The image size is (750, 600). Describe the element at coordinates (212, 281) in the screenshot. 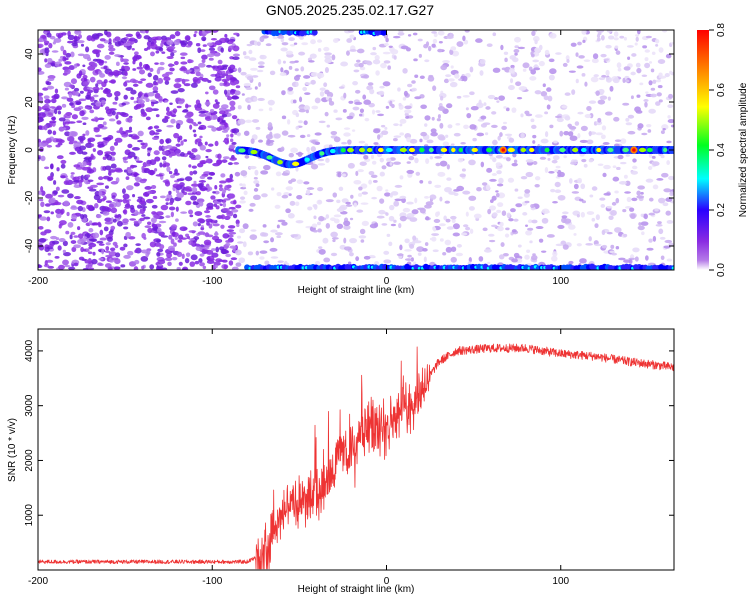

I see `spectrogram-x-tick-label: -100` at that location.